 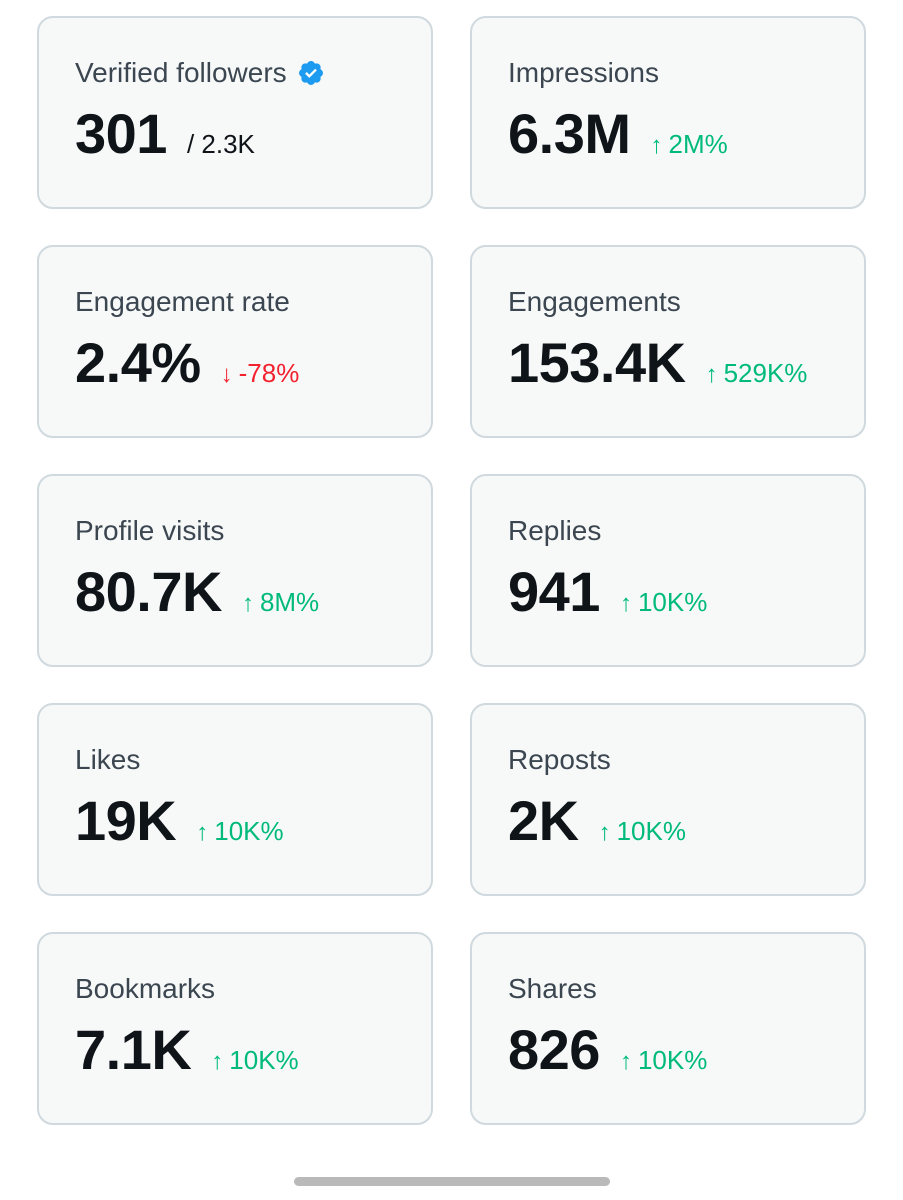 I want to click on change-indicator: ↓ -78%, so click(x=260, y=373).